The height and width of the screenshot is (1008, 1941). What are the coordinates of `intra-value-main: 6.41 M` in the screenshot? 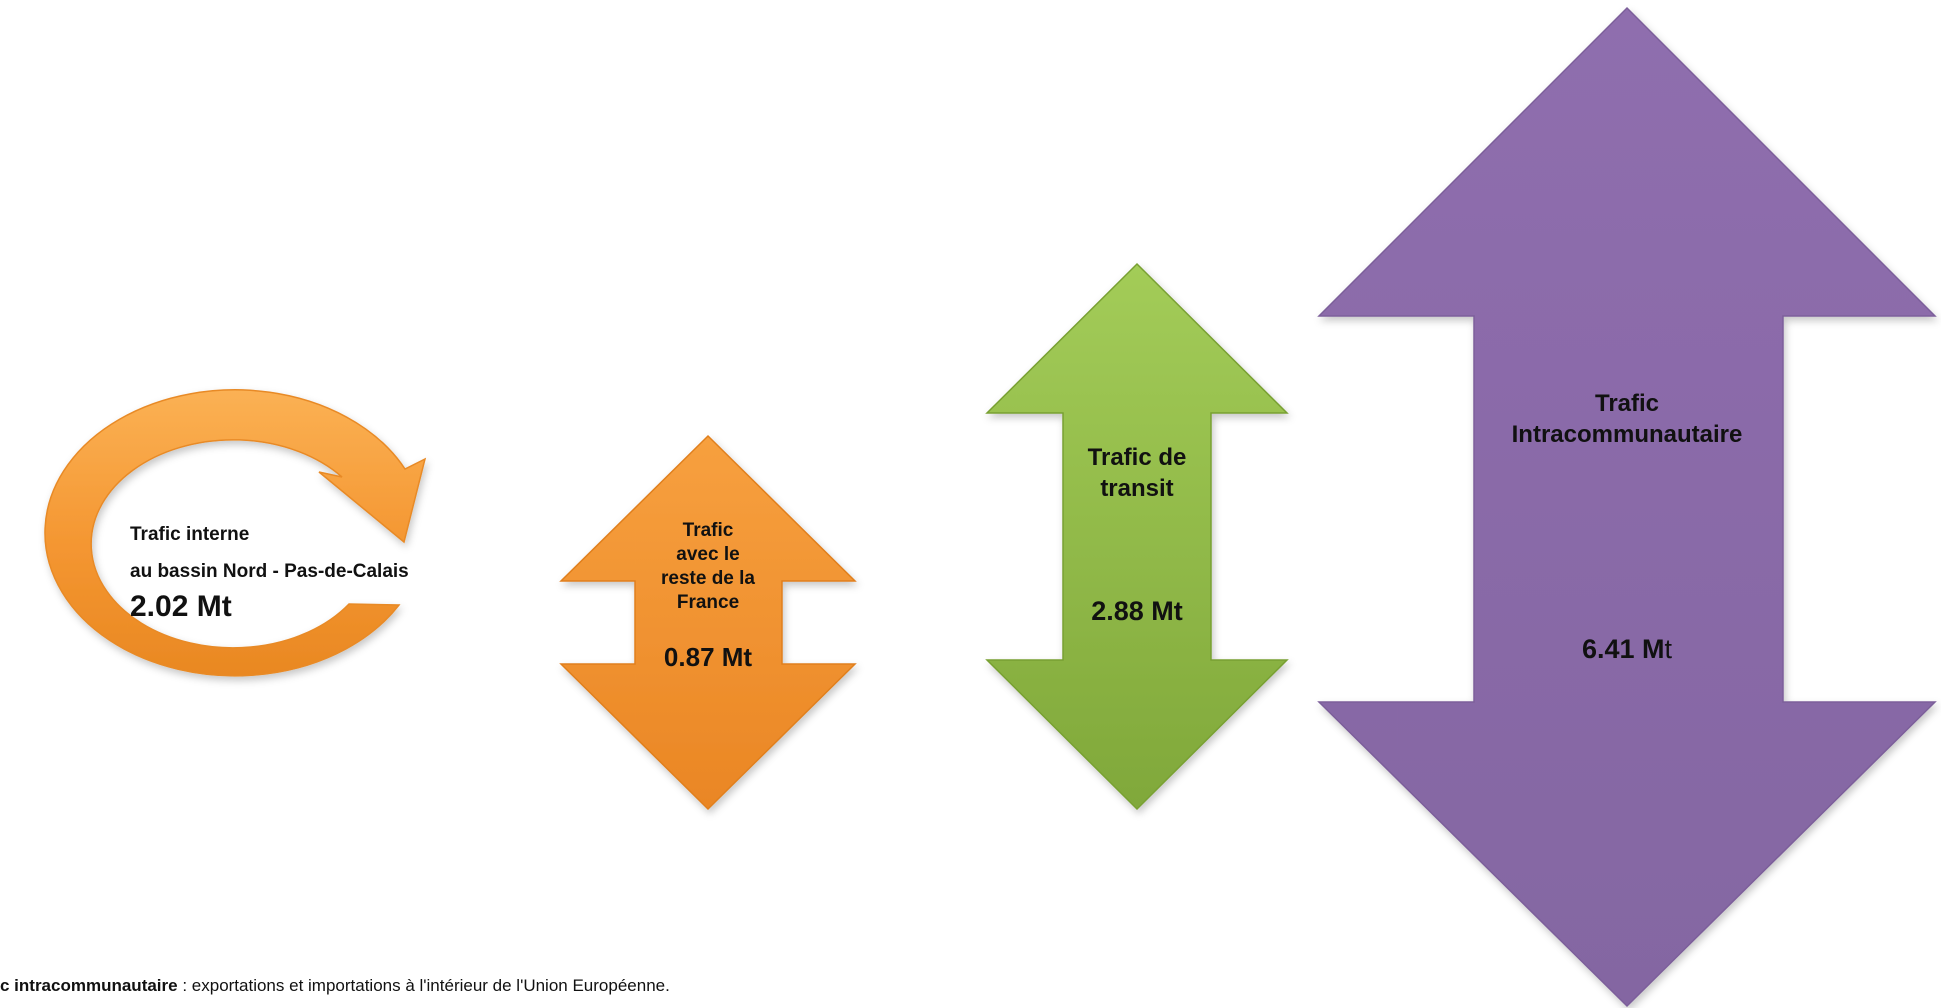 It's located at (1623, 649).